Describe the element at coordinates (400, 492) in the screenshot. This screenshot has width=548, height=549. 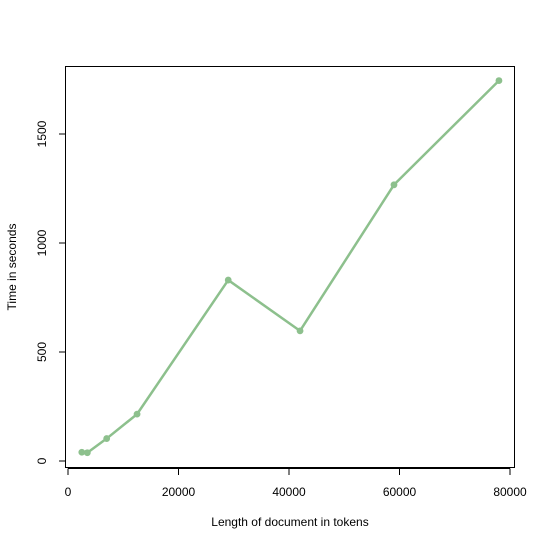
I see `x-tick-label: 60000` at that location.